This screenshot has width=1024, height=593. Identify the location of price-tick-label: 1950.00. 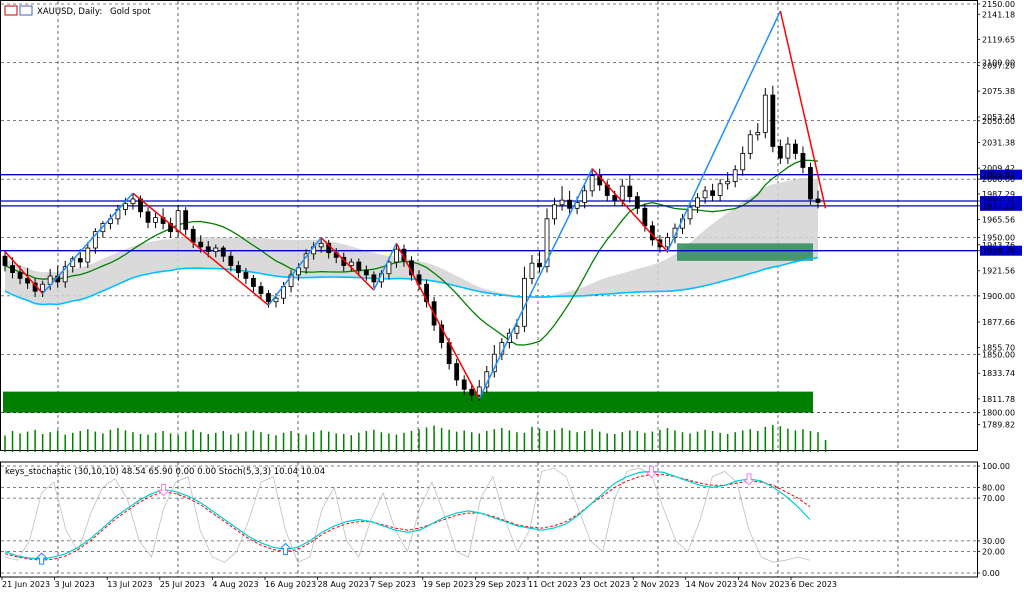
(998, 238).